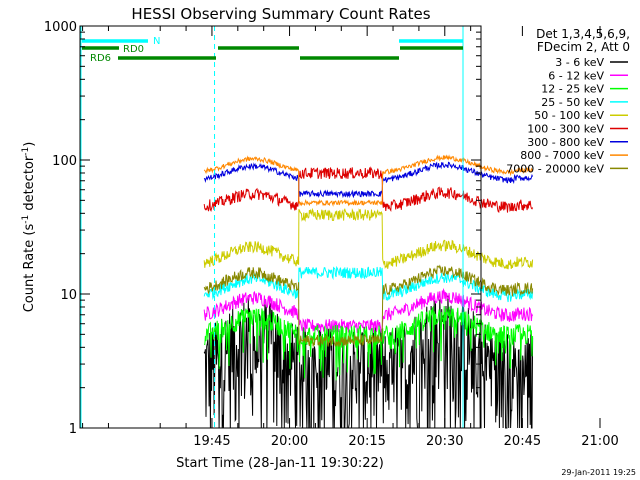 The width and height of the screenshot is (640, 480). I want to click on x-tick-label-3: 20:30, so click(444, 441).